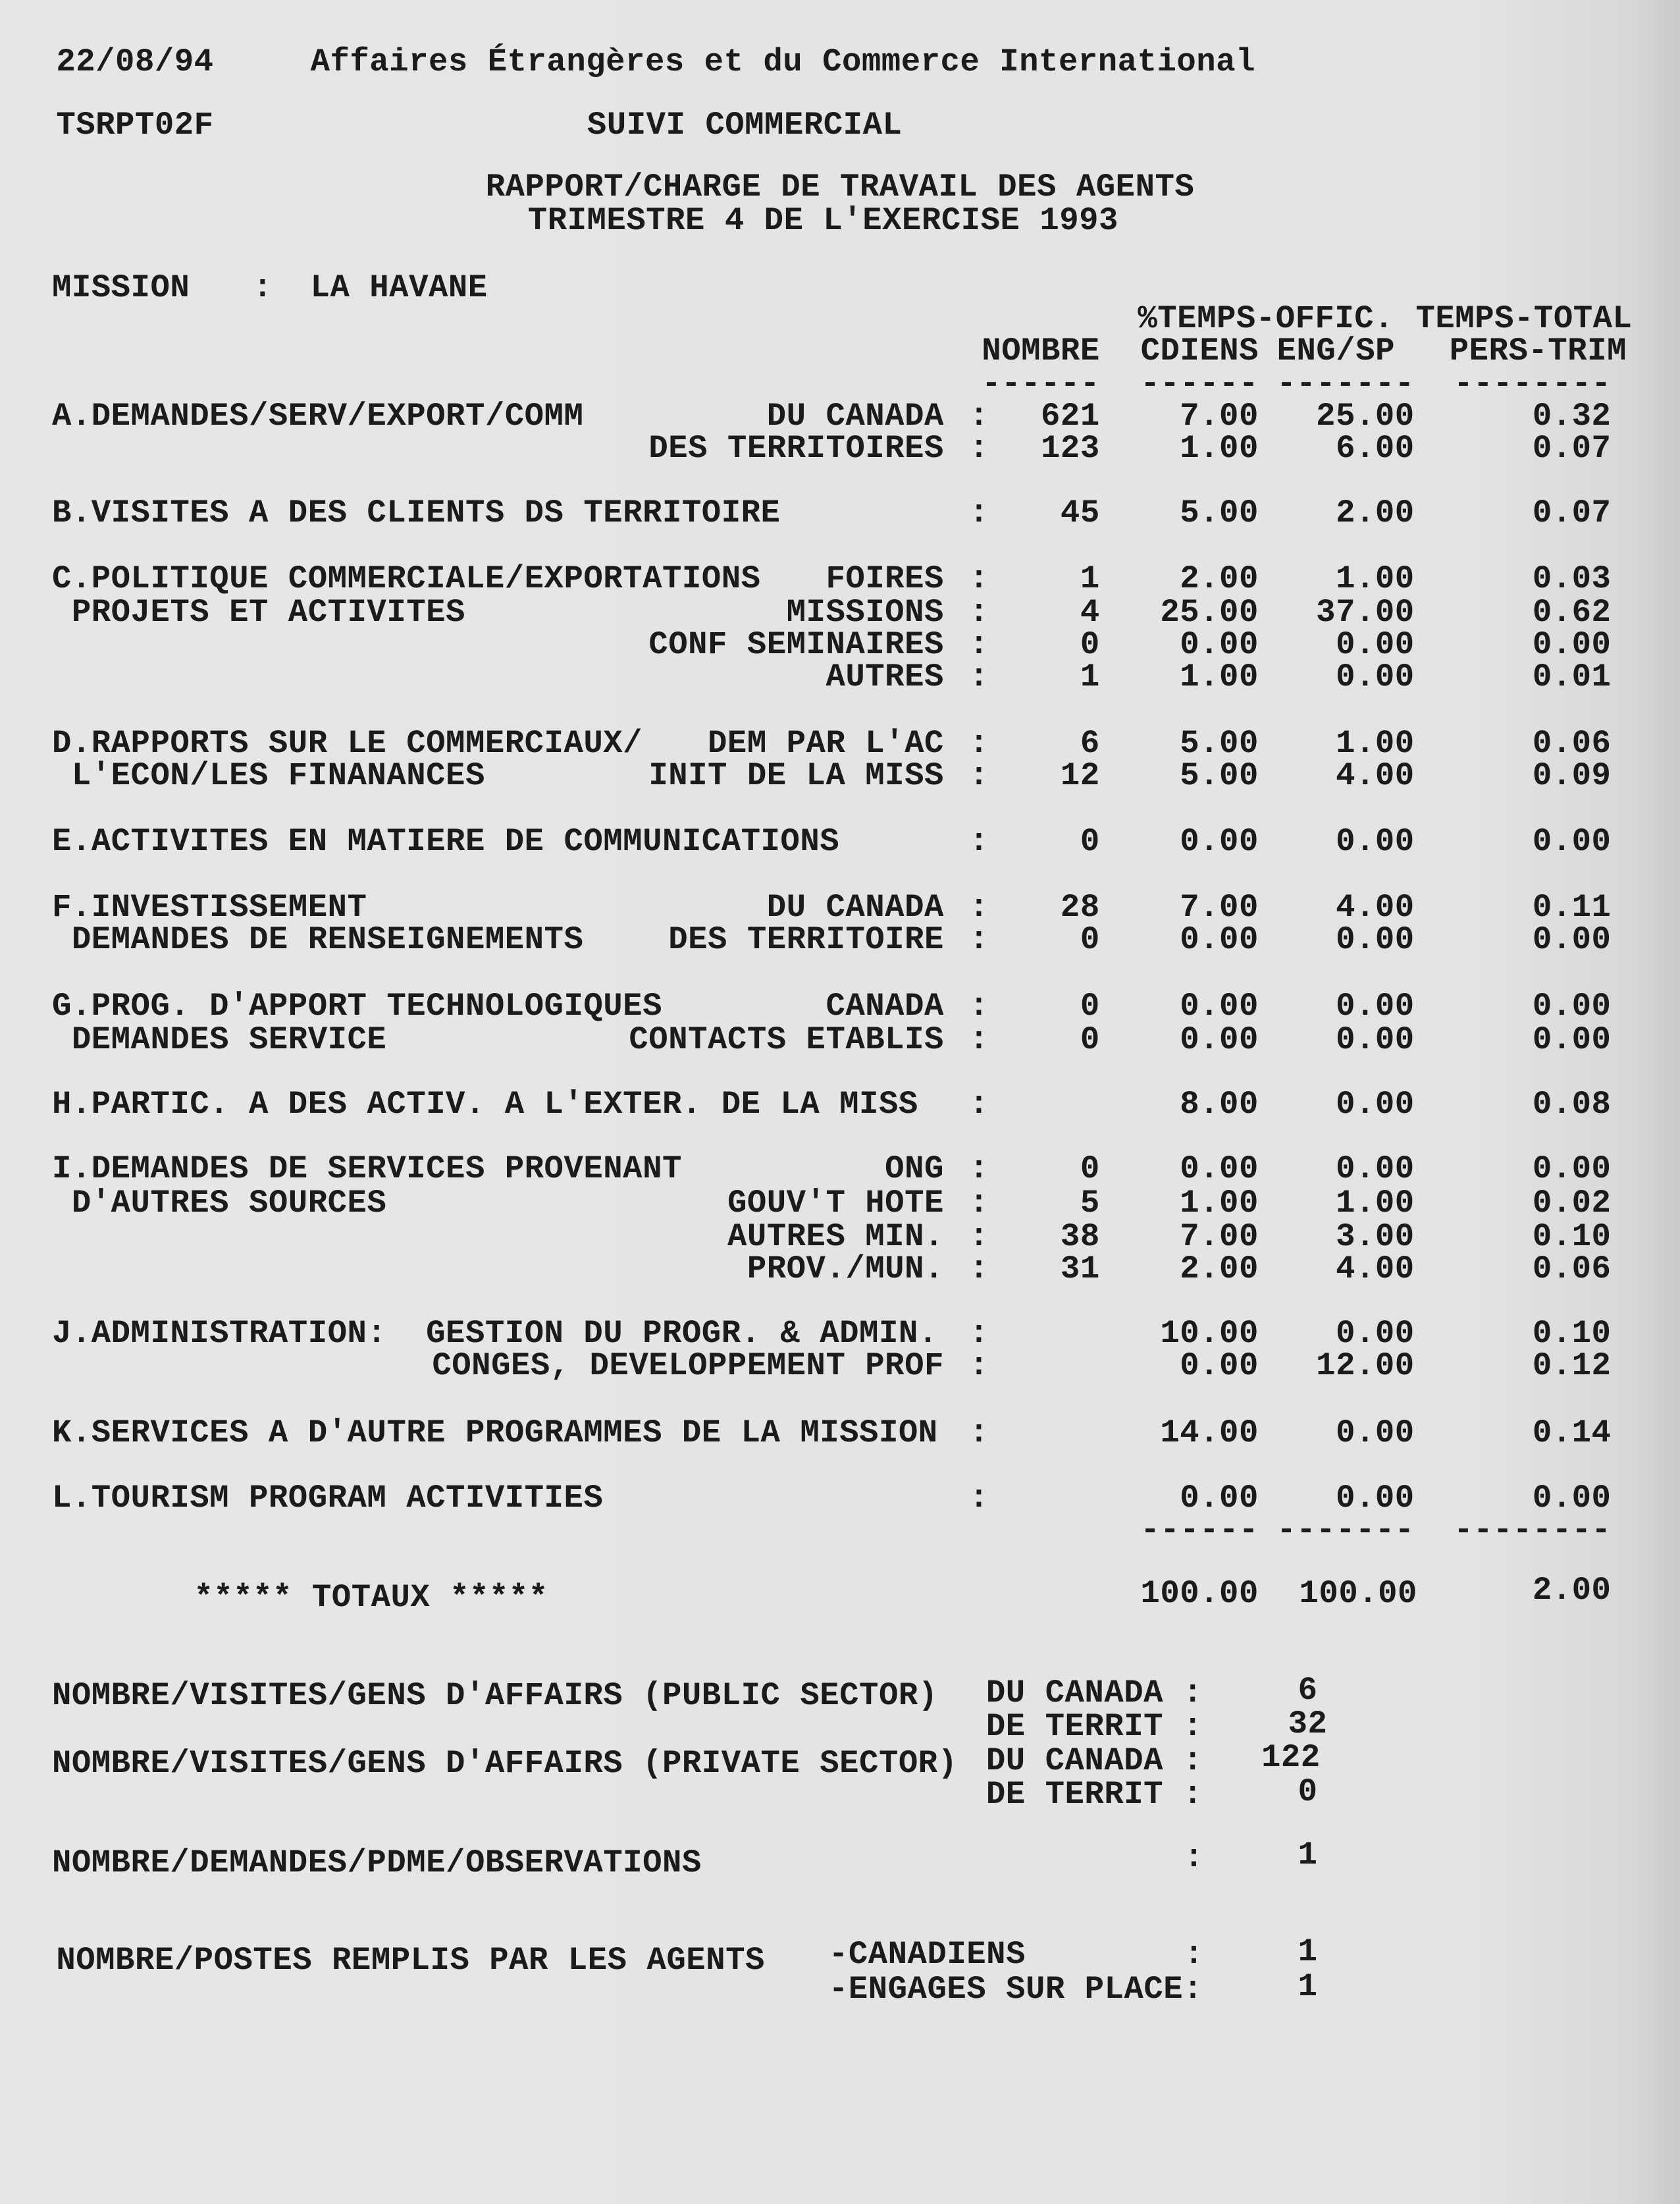 The height and width of the screenshot is (2204, 1680). I want to click on canadiens-value: 1, so click(1308, 1951).